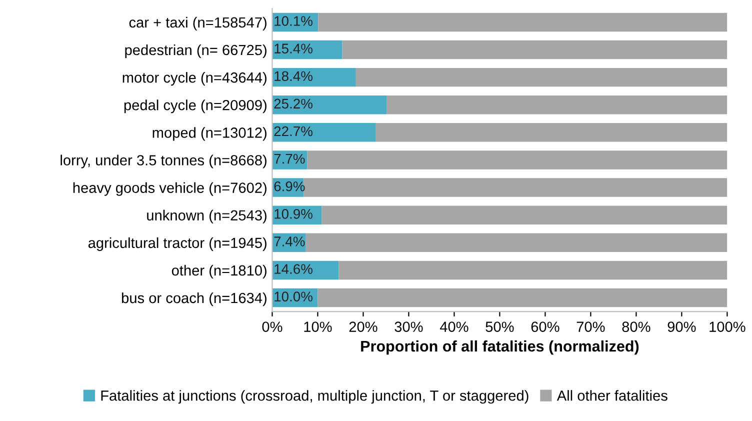 Image resolution: width=752 pixels, height=421 pixels. I want to click on y-tick-label: heavy goods vehicle (n=7602), so click(169, 189).